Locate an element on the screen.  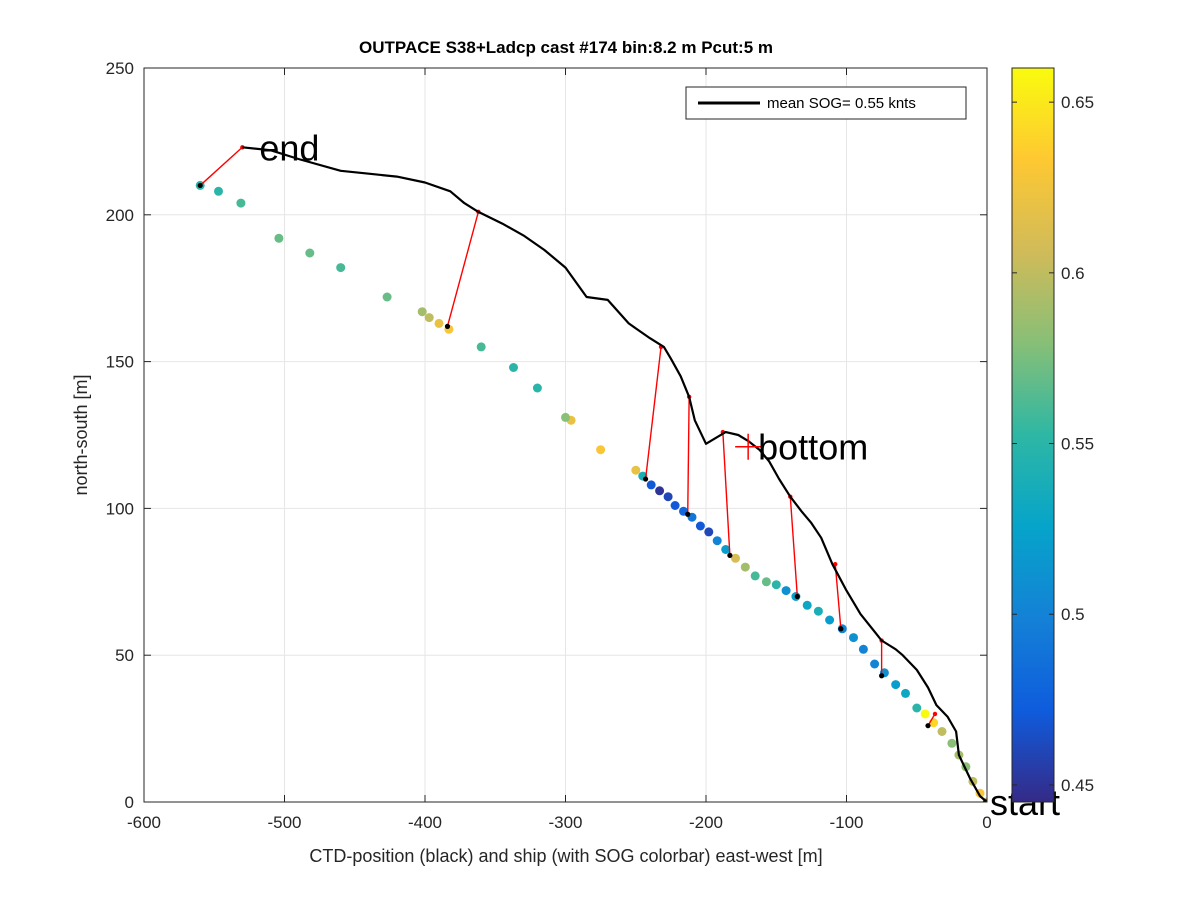
legend: mean SOG= 0.55 knts is located at coordinates (826, 103).